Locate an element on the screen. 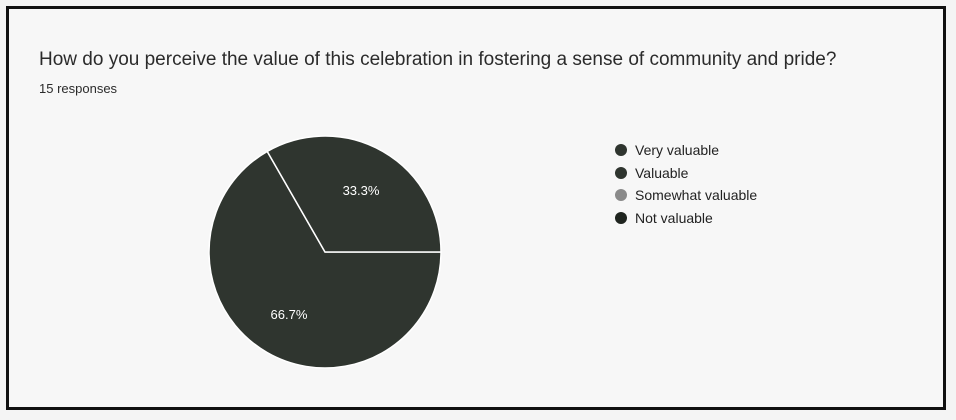  legend-item-very-valuable: Very valuable is located at coordinates (686, 150).